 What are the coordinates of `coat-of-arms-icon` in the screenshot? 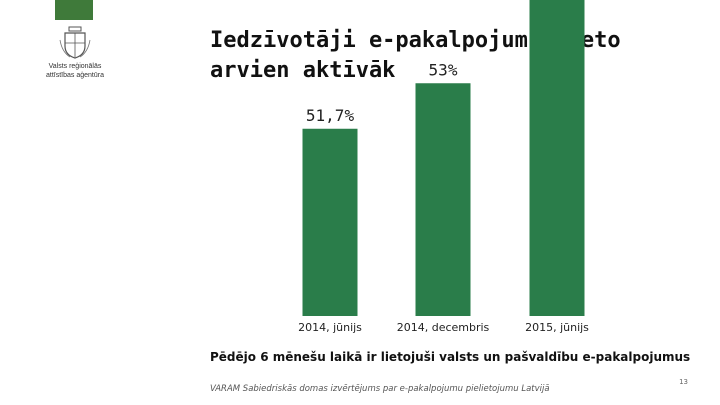 It's located at (75, 42).